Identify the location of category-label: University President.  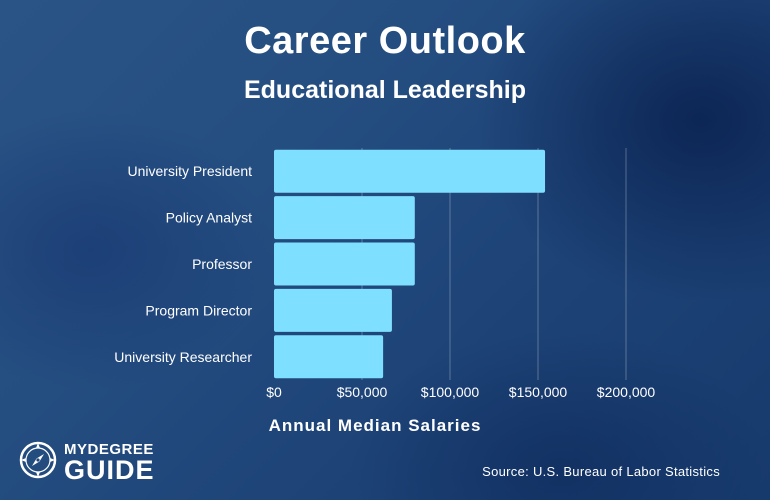
(190, 171).